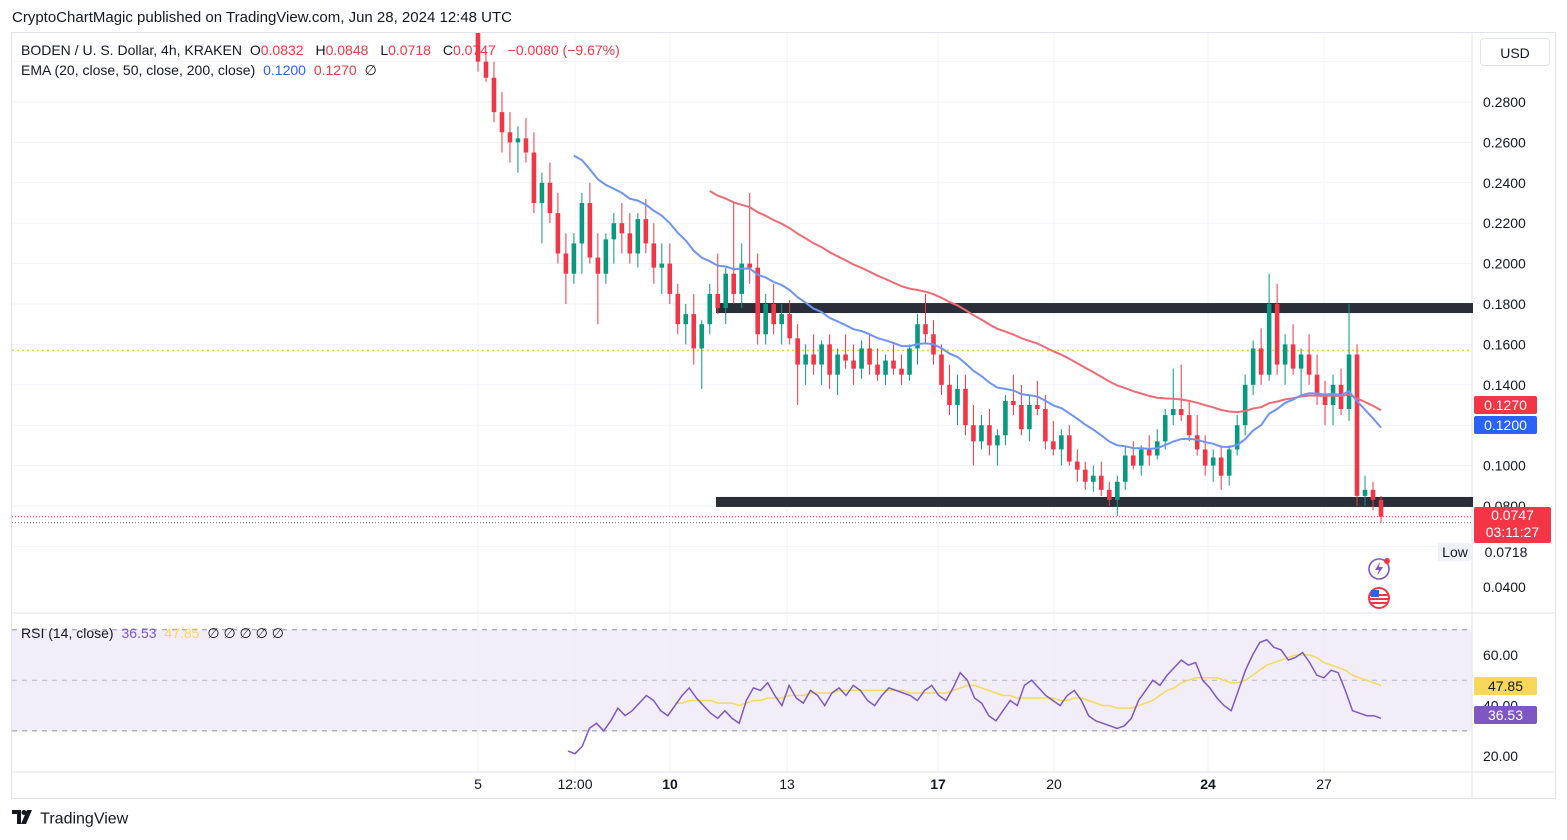  I want to click on rsi-value: 36.53, so click(139, 633).